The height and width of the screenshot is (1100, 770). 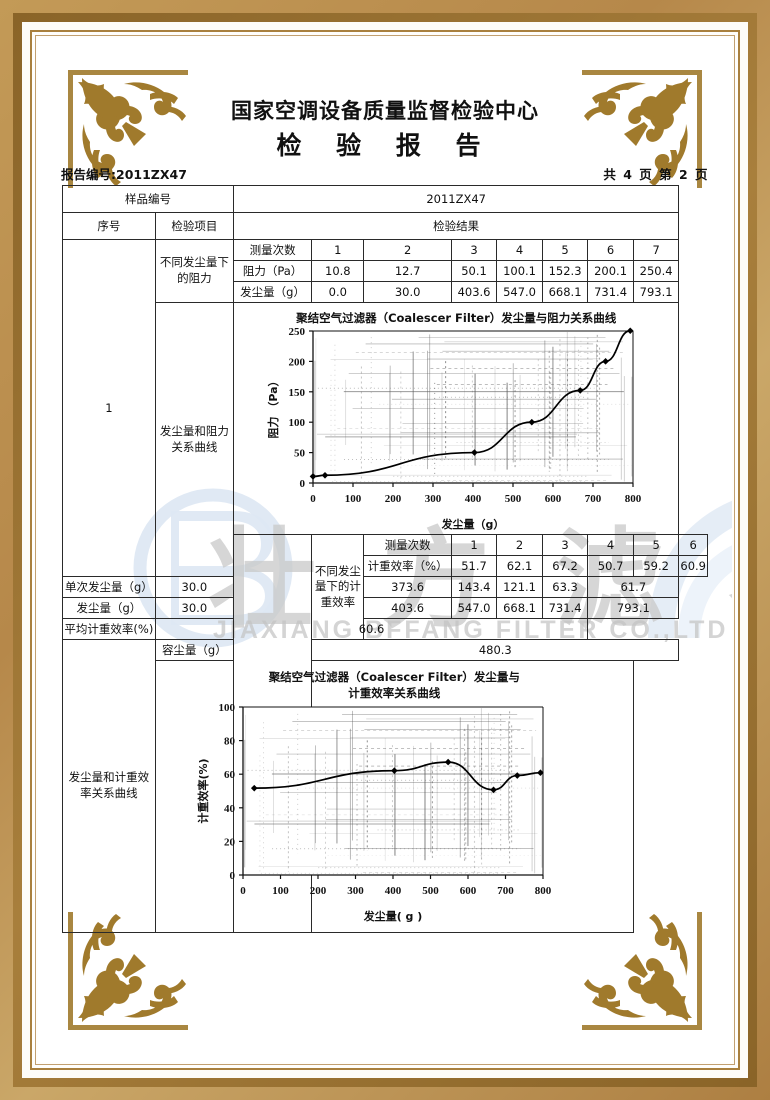 What do you see at coordinates (565, 250) in the screenshot?
I see `s1-count-5: 5` at bounding box center [565, 250].